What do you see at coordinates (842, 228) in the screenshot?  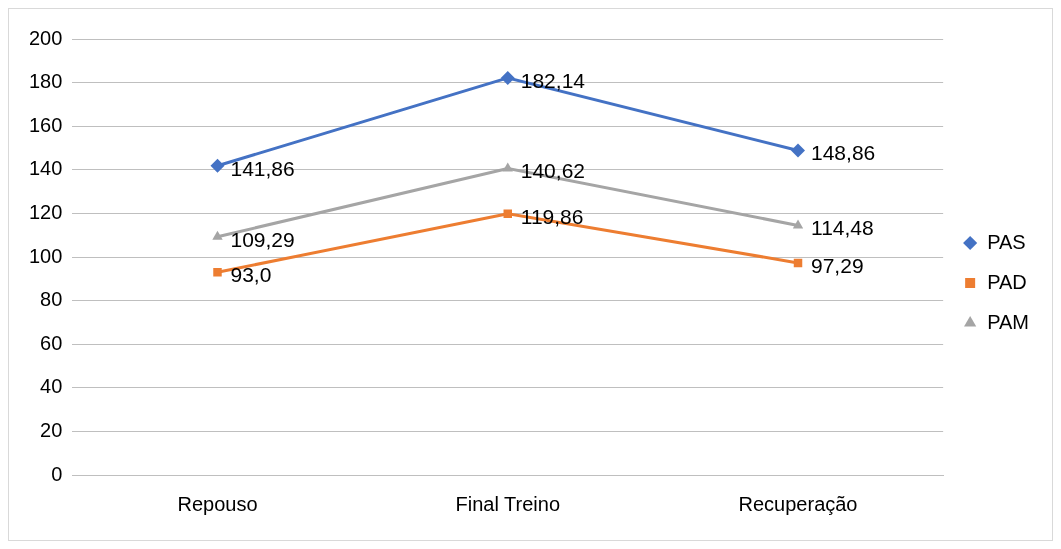 I see `data-label: 114,48` at bounding box center [842, 228].